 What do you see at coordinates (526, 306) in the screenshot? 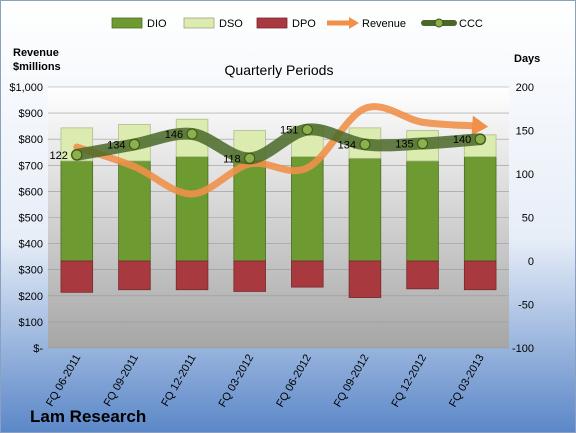
I see `right-tick-label: -50` at bounding box center [526, 306].